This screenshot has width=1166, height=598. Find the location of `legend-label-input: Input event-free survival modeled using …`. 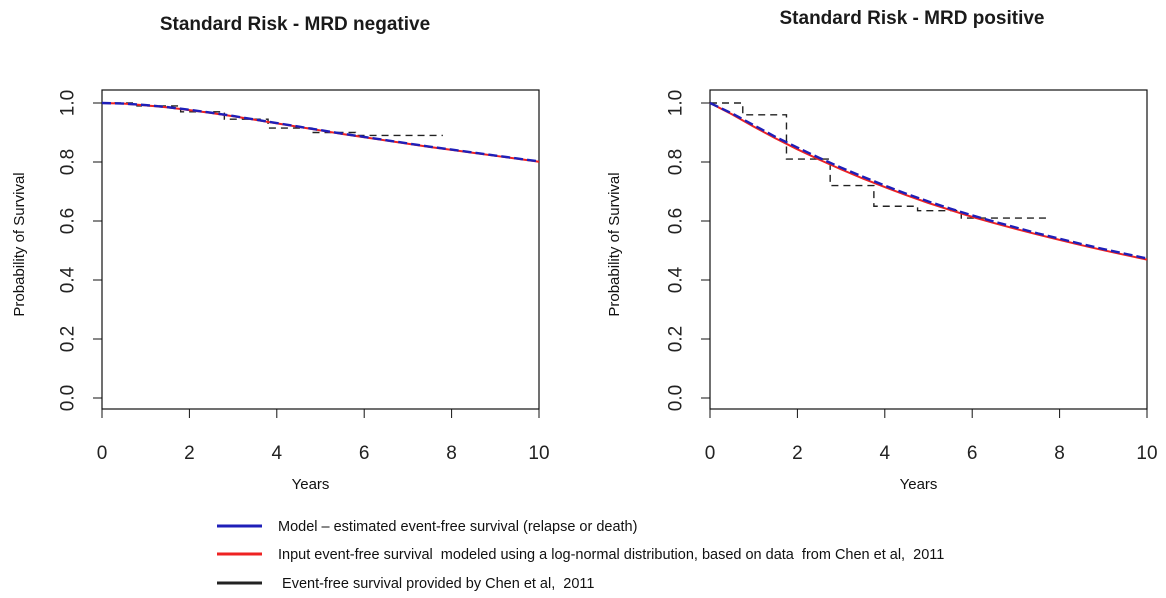

legend-label-input: Input event-free survival modeled using … is located at coordinates (611, 555).